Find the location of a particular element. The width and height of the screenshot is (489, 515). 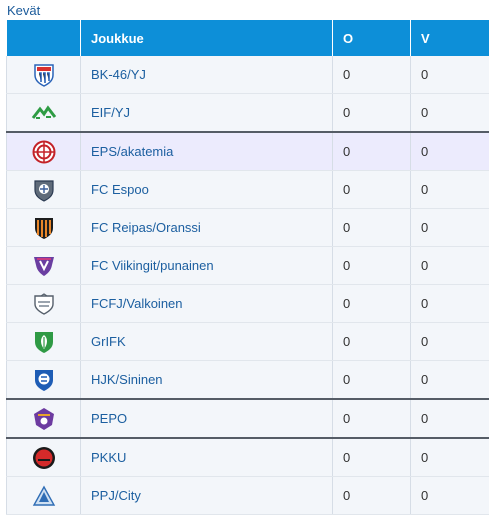

pkku-crest-icon is located at coordinates (44, 458).